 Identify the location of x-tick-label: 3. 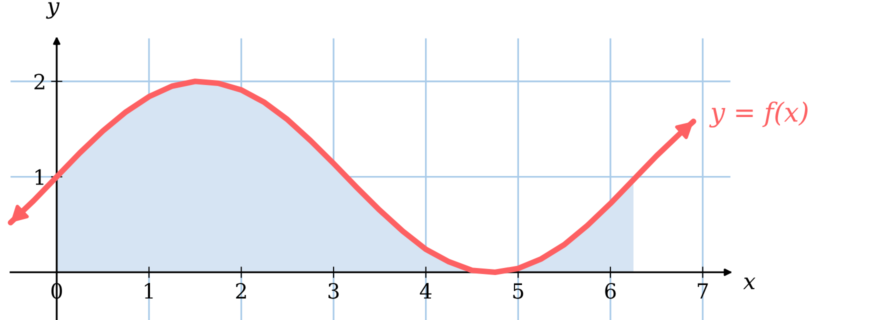
(333, 291).